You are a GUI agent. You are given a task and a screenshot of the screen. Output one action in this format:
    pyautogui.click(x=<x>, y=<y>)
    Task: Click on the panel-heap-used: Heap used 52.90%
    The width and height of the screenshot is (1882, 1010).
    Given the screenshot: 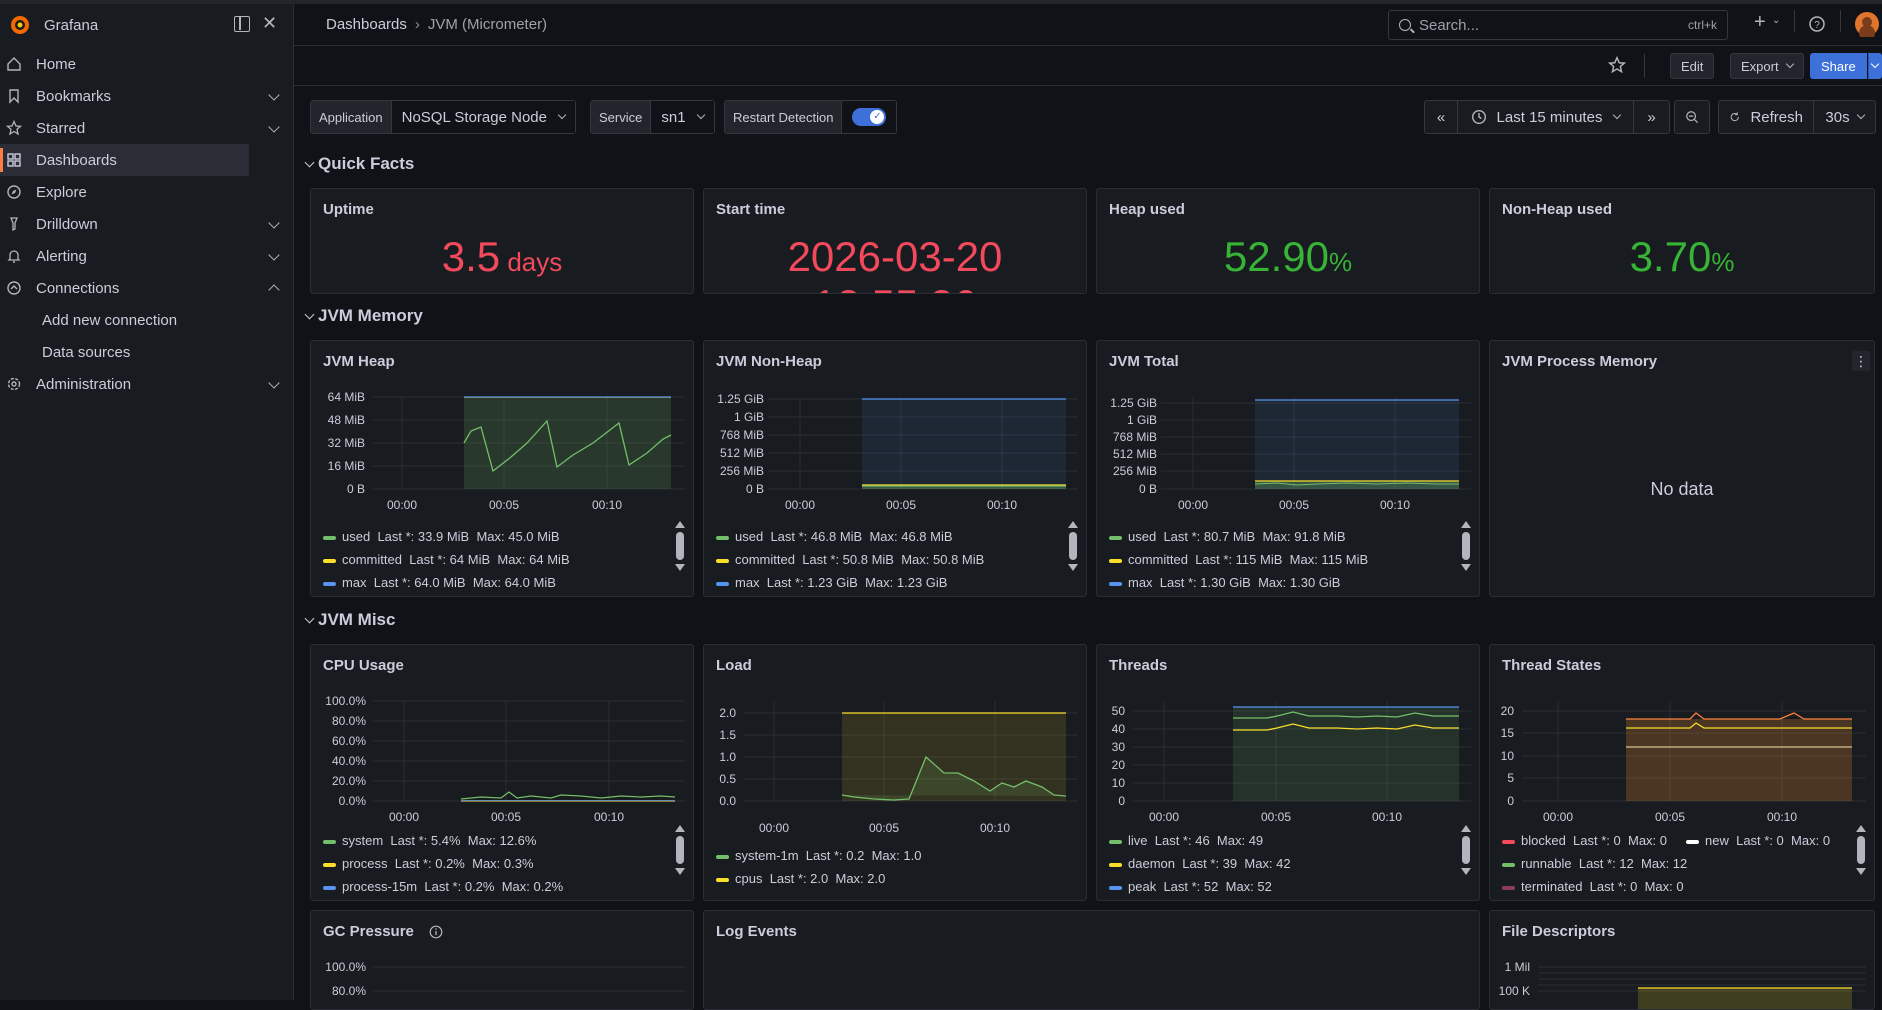 What is the action you would take?
    pyautogui.click(x=1288, y=241)
    